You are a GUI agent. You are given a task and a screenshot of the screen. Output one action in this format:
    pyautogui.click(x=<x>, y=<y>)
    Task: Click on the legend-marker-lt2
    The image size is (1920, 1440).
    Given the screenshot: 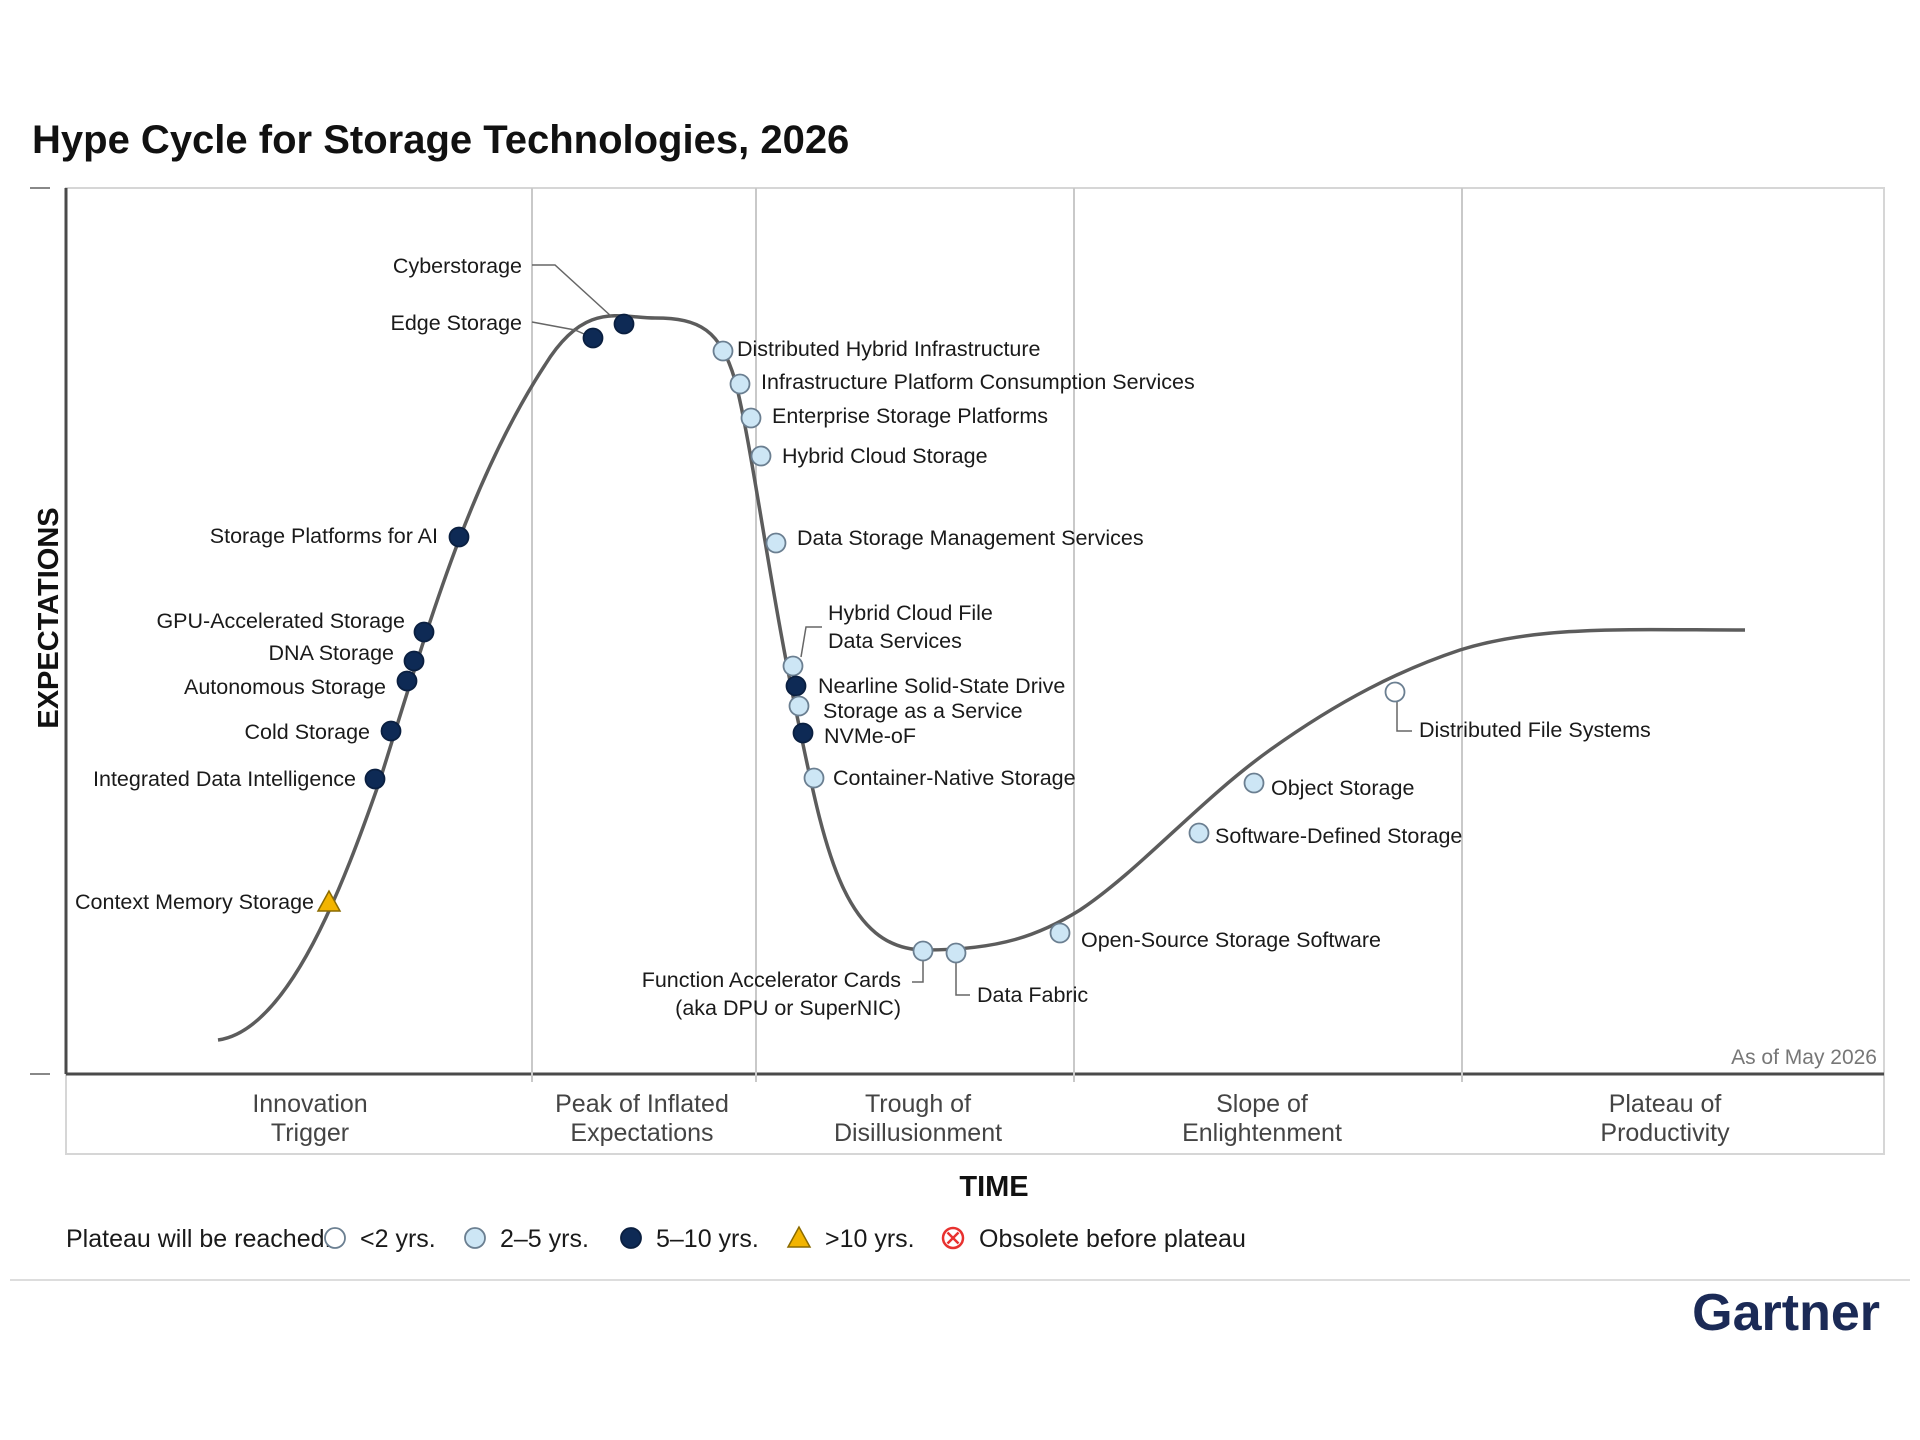 What is the action you would take?
    pyautogui.click(x=335, y=1238)
    